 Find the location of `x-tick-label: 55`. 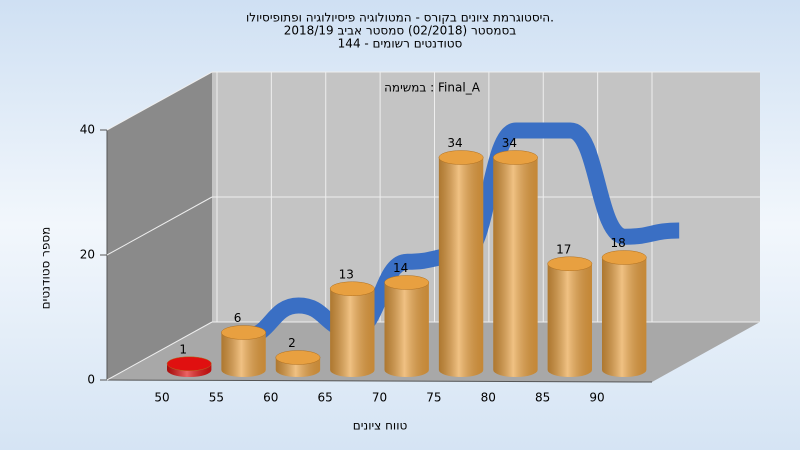

x-tick-label: 55 is located at coordinates (216, 398).